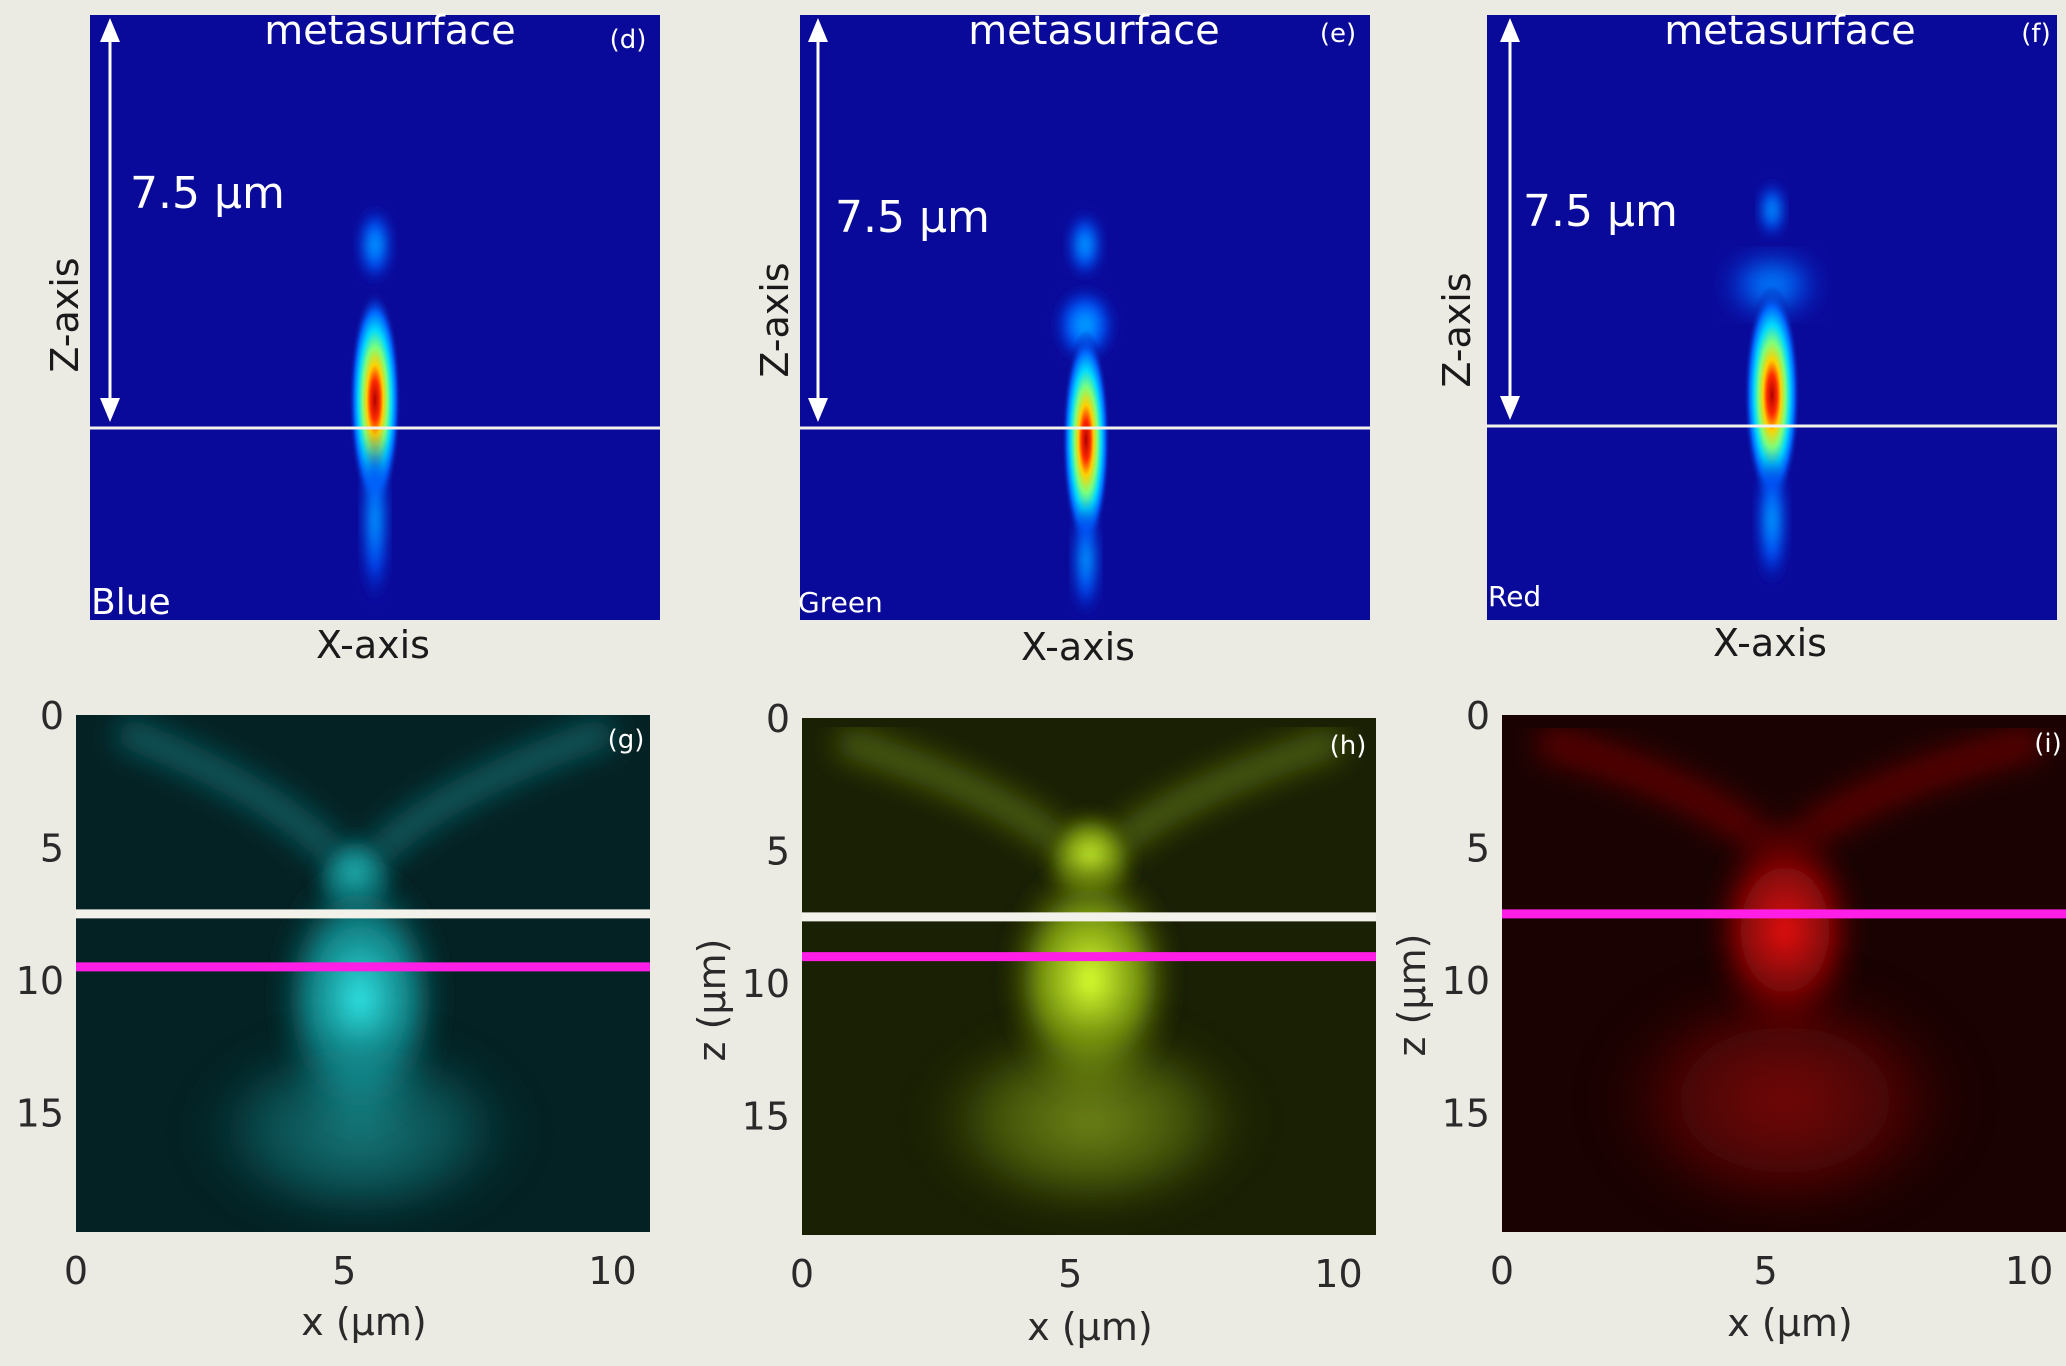  What do you see at coordinates (344, 1271) in the screenshot?
I see `chart-g-x-tick-label: 5` at bounding box center [344, 1271].